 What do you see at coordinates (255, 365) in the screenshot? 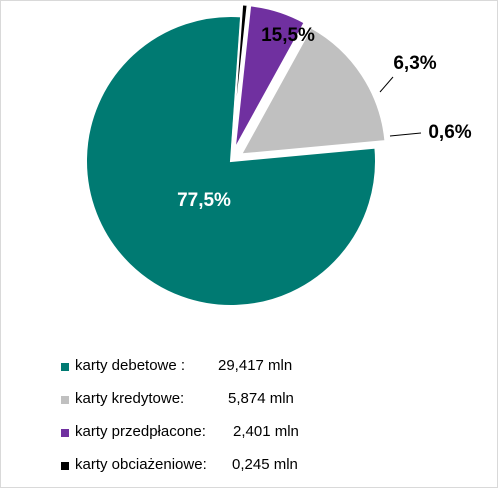
I see `legend-value-debit: 29,417 mln` at bounding box center [255, 365].